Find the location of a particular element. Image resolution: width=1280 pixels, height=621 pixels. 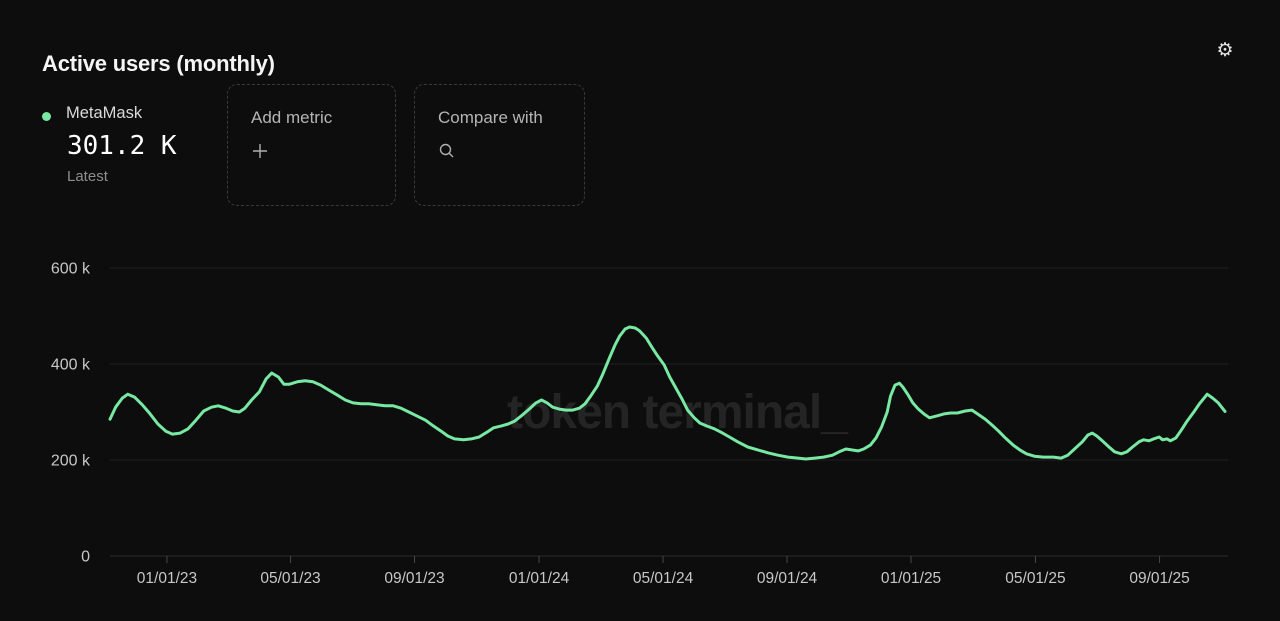

y-tick-label: 600 k is located at coordinates (71, 269).